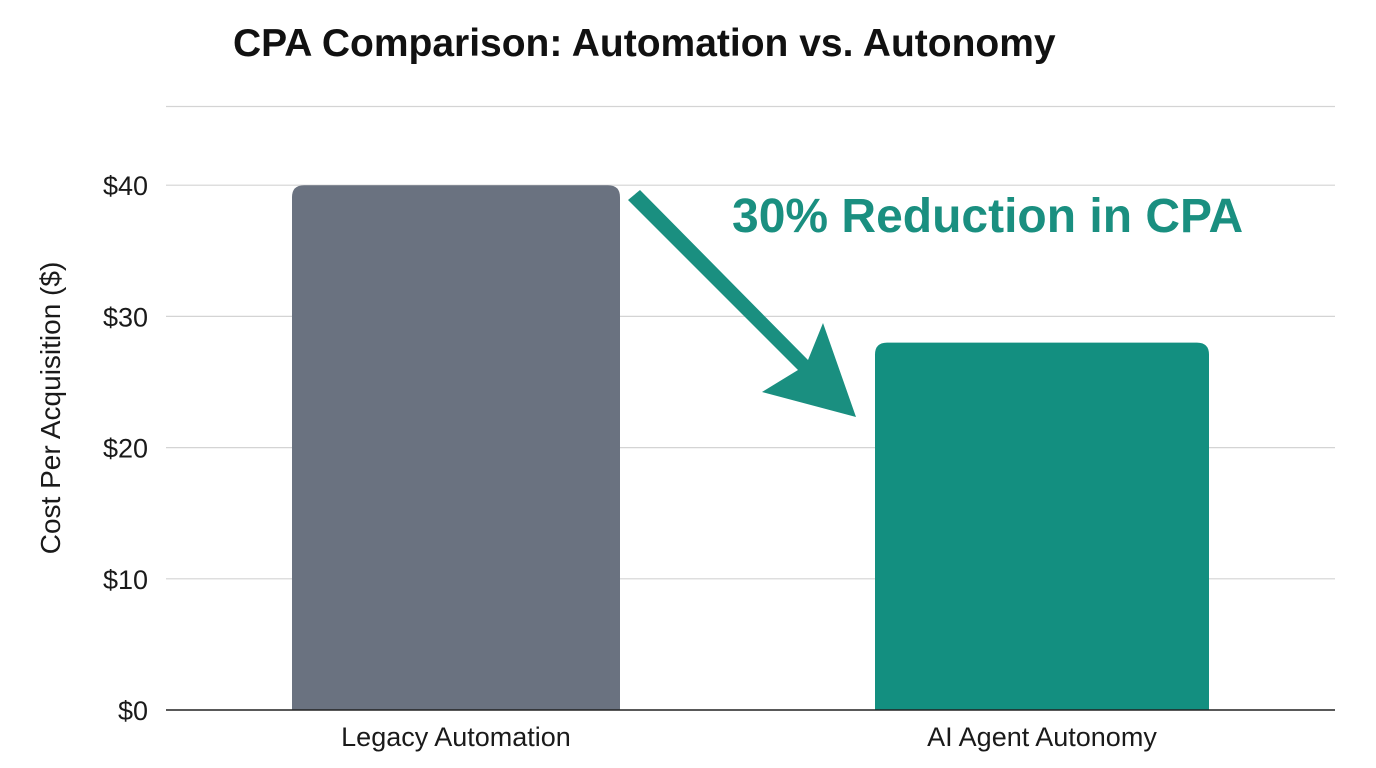 The height and width of the screenshot is (768, 1376). What do you see at coordinates (125, 449) in the screenshot?
I see `y-tick-label: $20` at bounding box center [125, 449].